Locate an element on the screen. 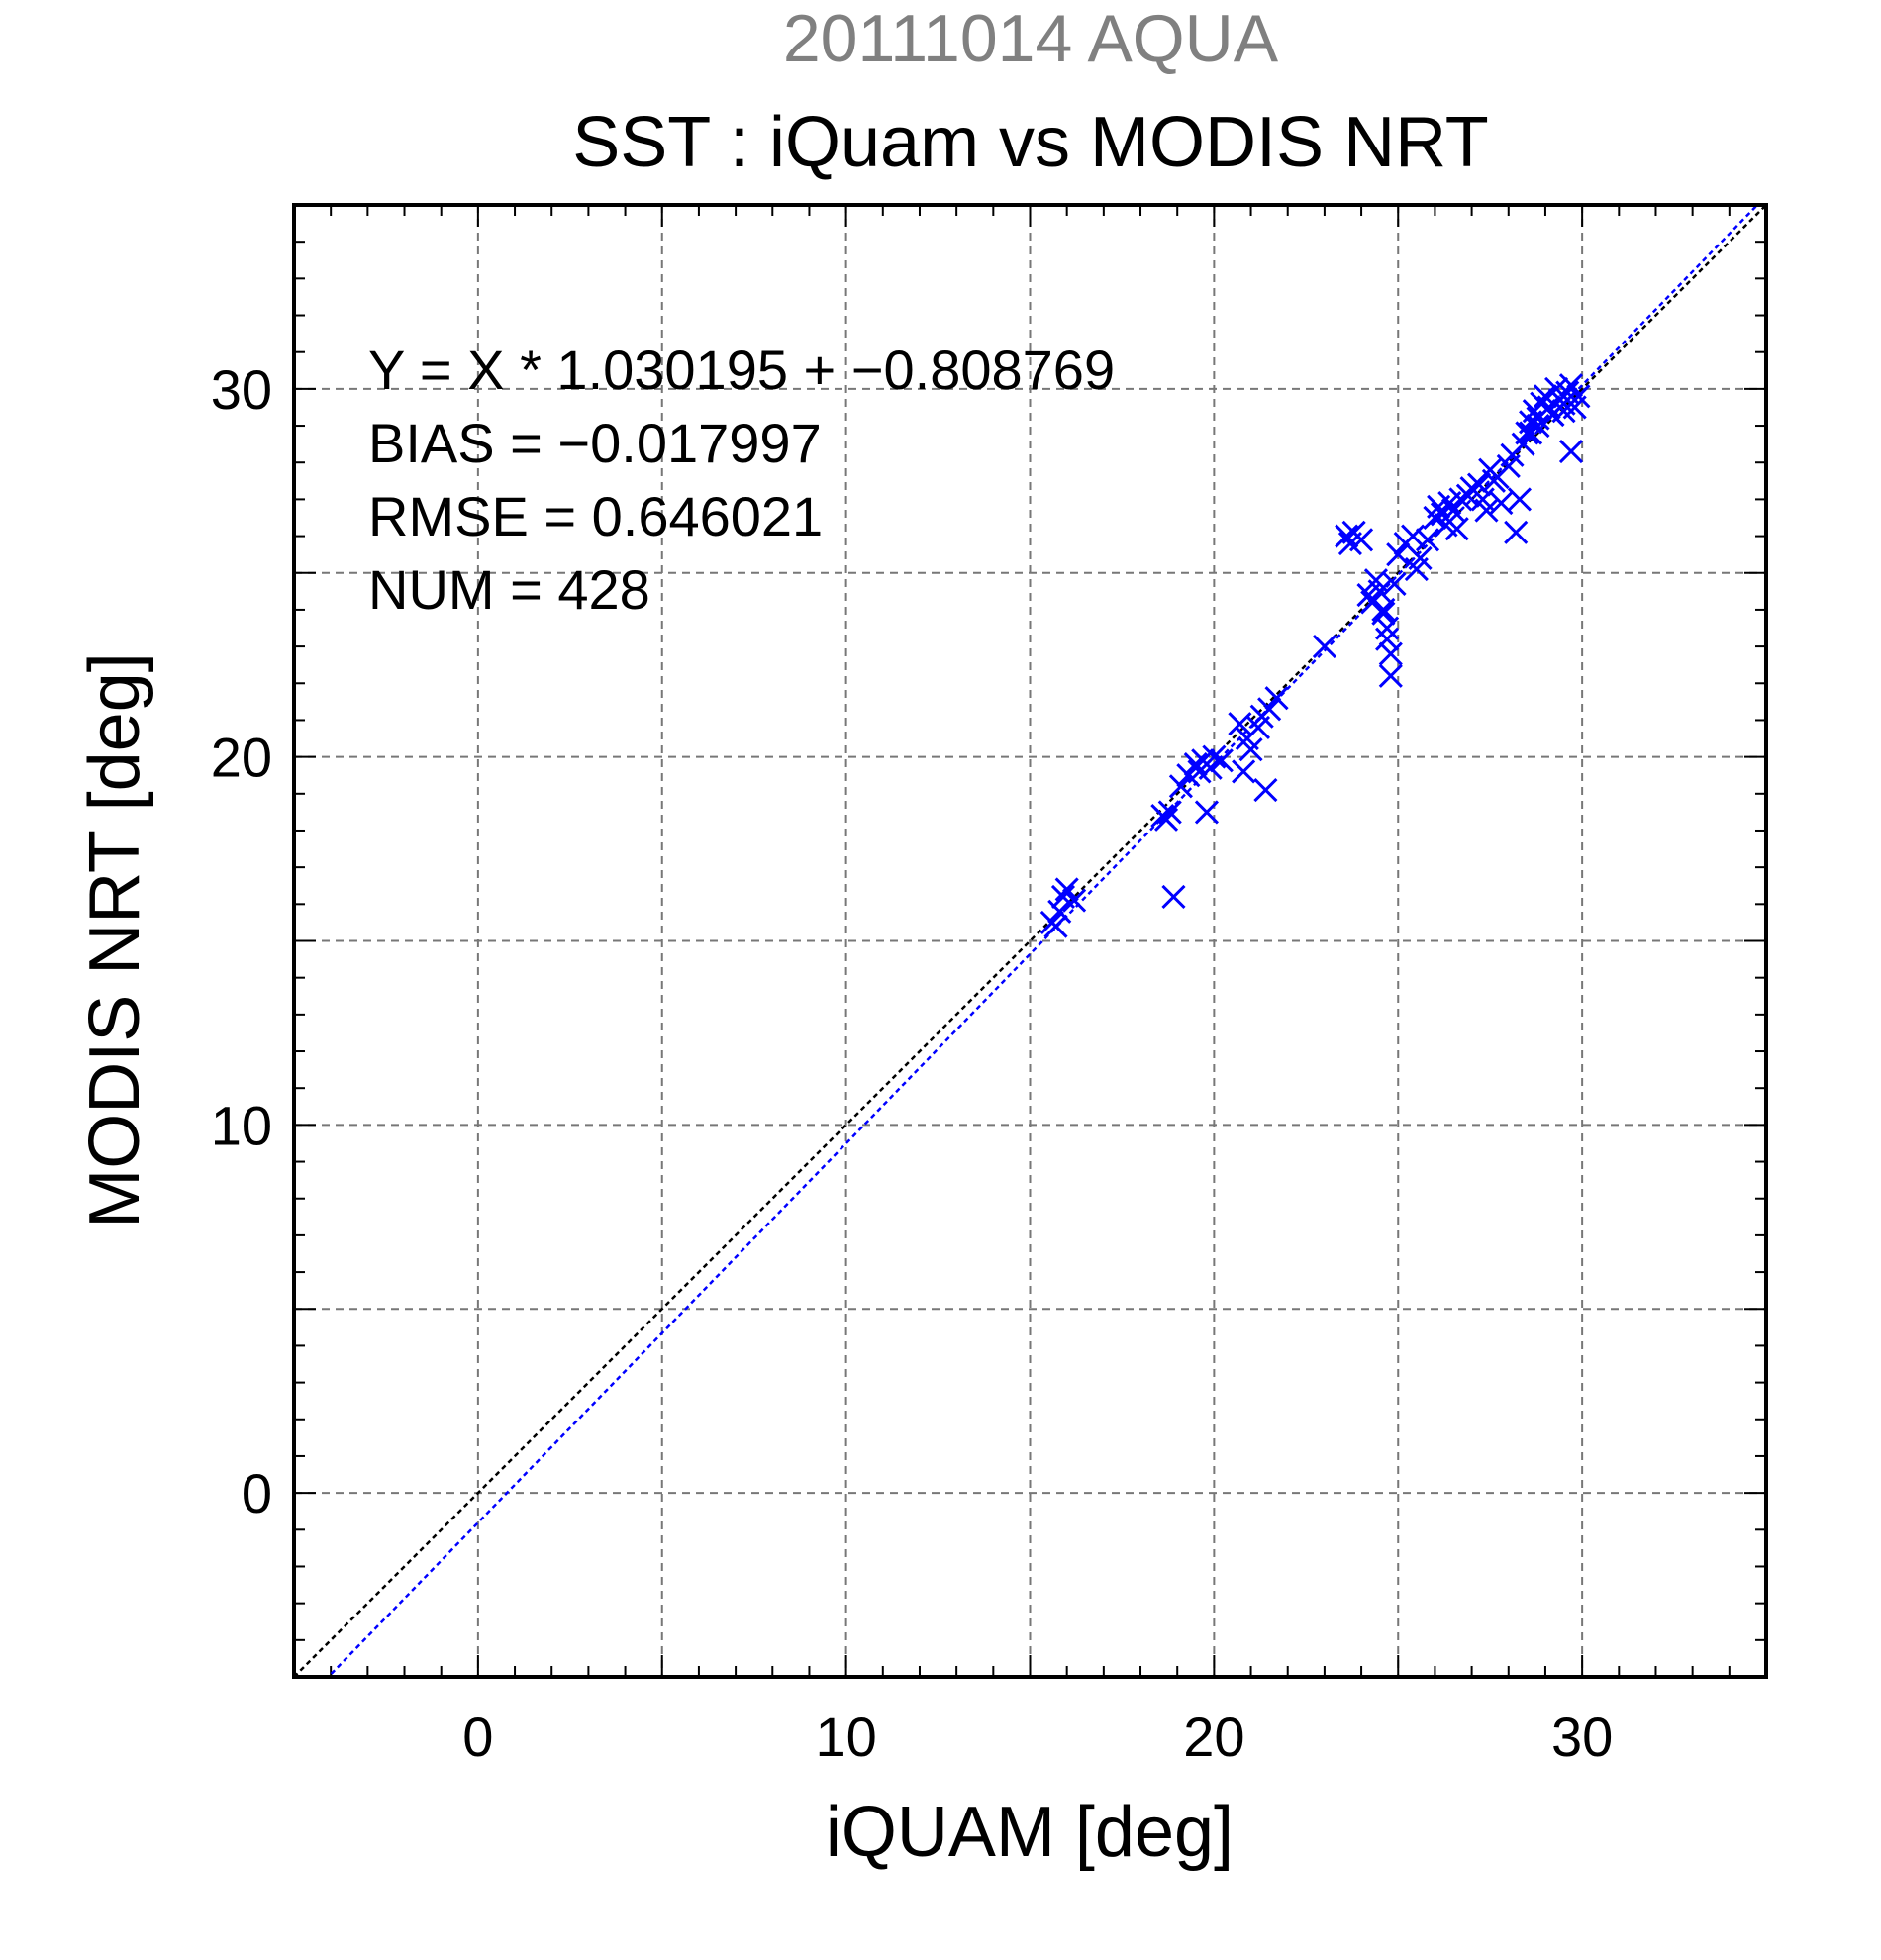 The width and height of the screenshot is (1881, 1960). y-tick-label: 10 is located at coordinates (242, 1125).